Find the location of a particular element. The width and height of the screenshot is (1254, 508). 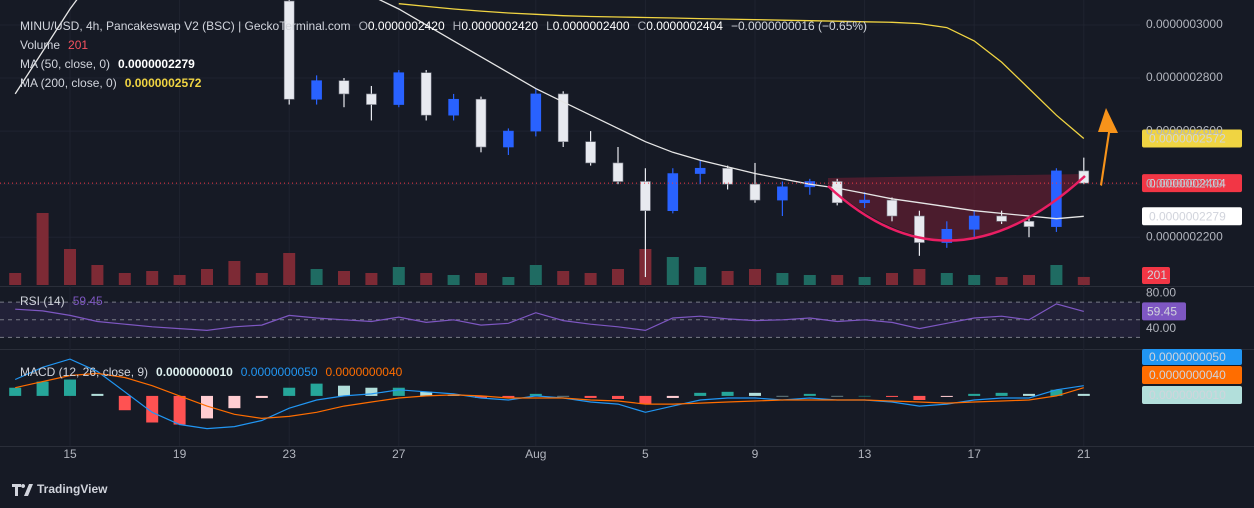

macd-pane is located at coordinates (549, 394).